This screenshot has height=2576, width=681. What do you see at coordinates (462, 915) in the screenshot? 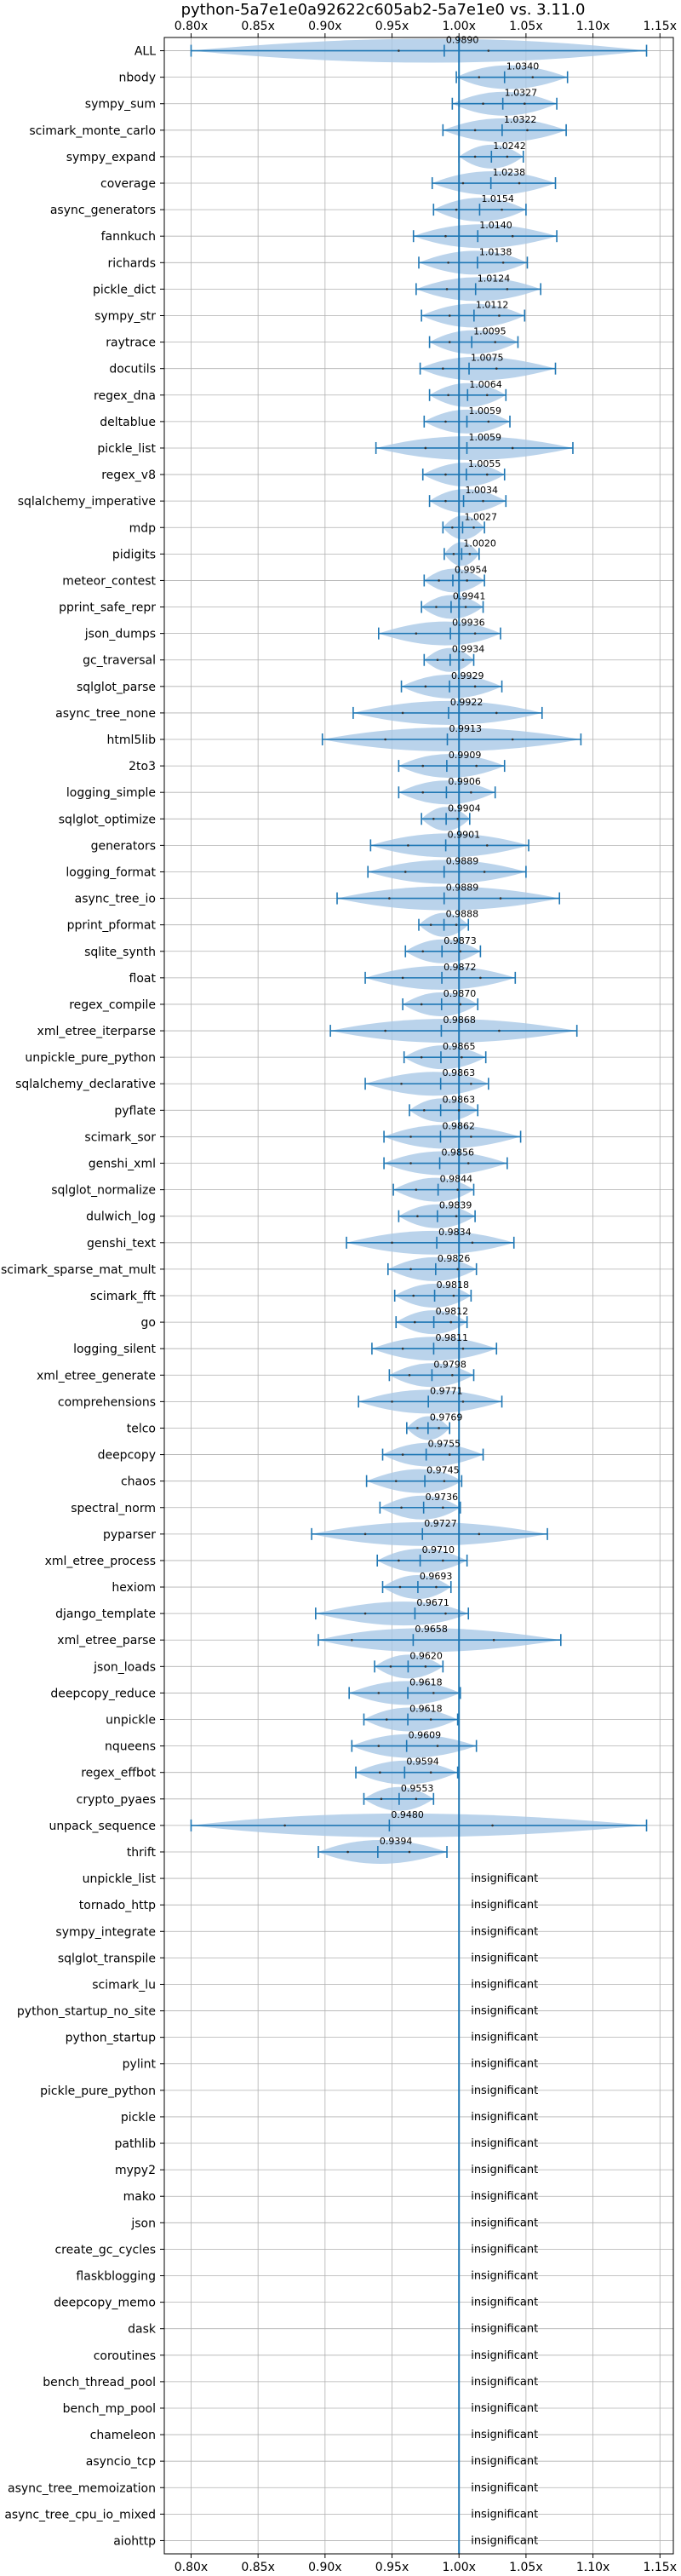
I see `value-label: 0.9888` at bounding box center [462, 915].